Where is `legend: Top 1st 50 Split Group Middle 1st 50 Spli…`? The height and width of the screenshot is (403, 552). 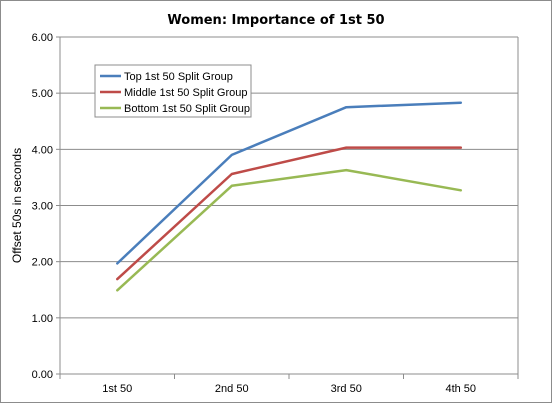 legend: Top 1st 50 Split Group Middle 1st 50 Spli… is located at coordinates (173, 91).